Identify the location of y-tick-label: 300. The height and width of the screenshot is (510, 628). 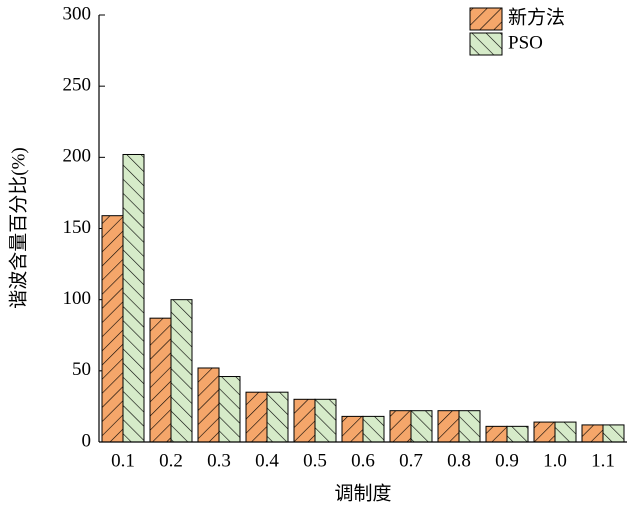
(77, 13).